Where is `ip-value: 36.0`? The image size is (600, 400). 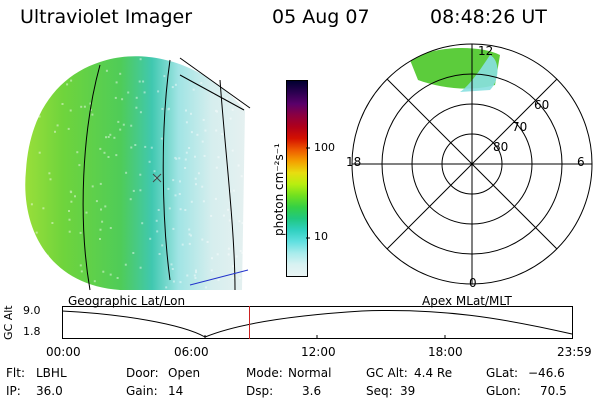
ip-value: 36.0 is located at coordinates (49, 391).